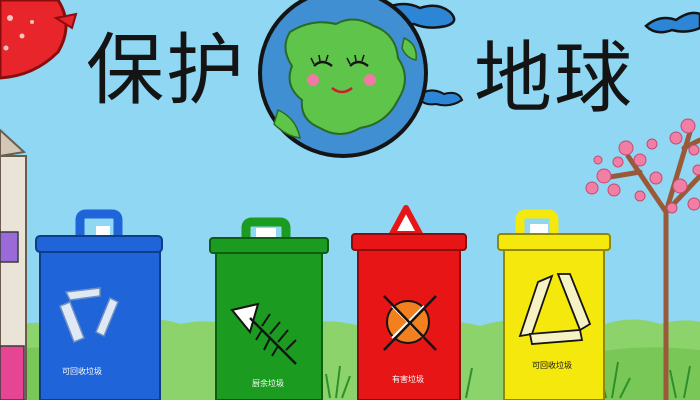 This screenshot has width=700, height=400. I want to click on title-left: 保护, so click(166, 71).